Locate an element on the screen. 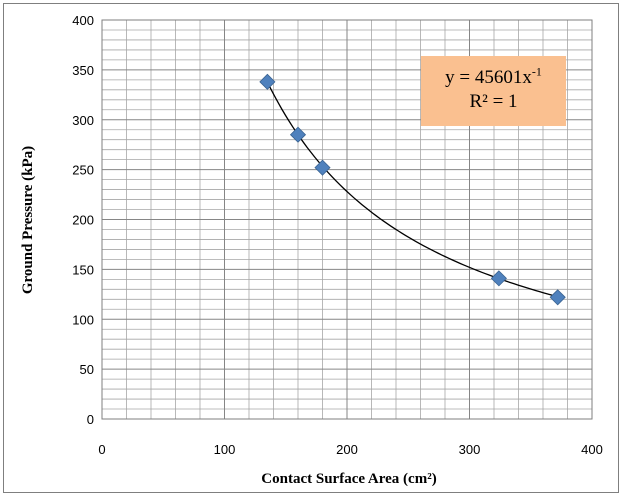 The image size is (624, 497). y-axis-ticks: 0 50 100 150 200 250 300 350 400 is located at coordinates (83, 220).